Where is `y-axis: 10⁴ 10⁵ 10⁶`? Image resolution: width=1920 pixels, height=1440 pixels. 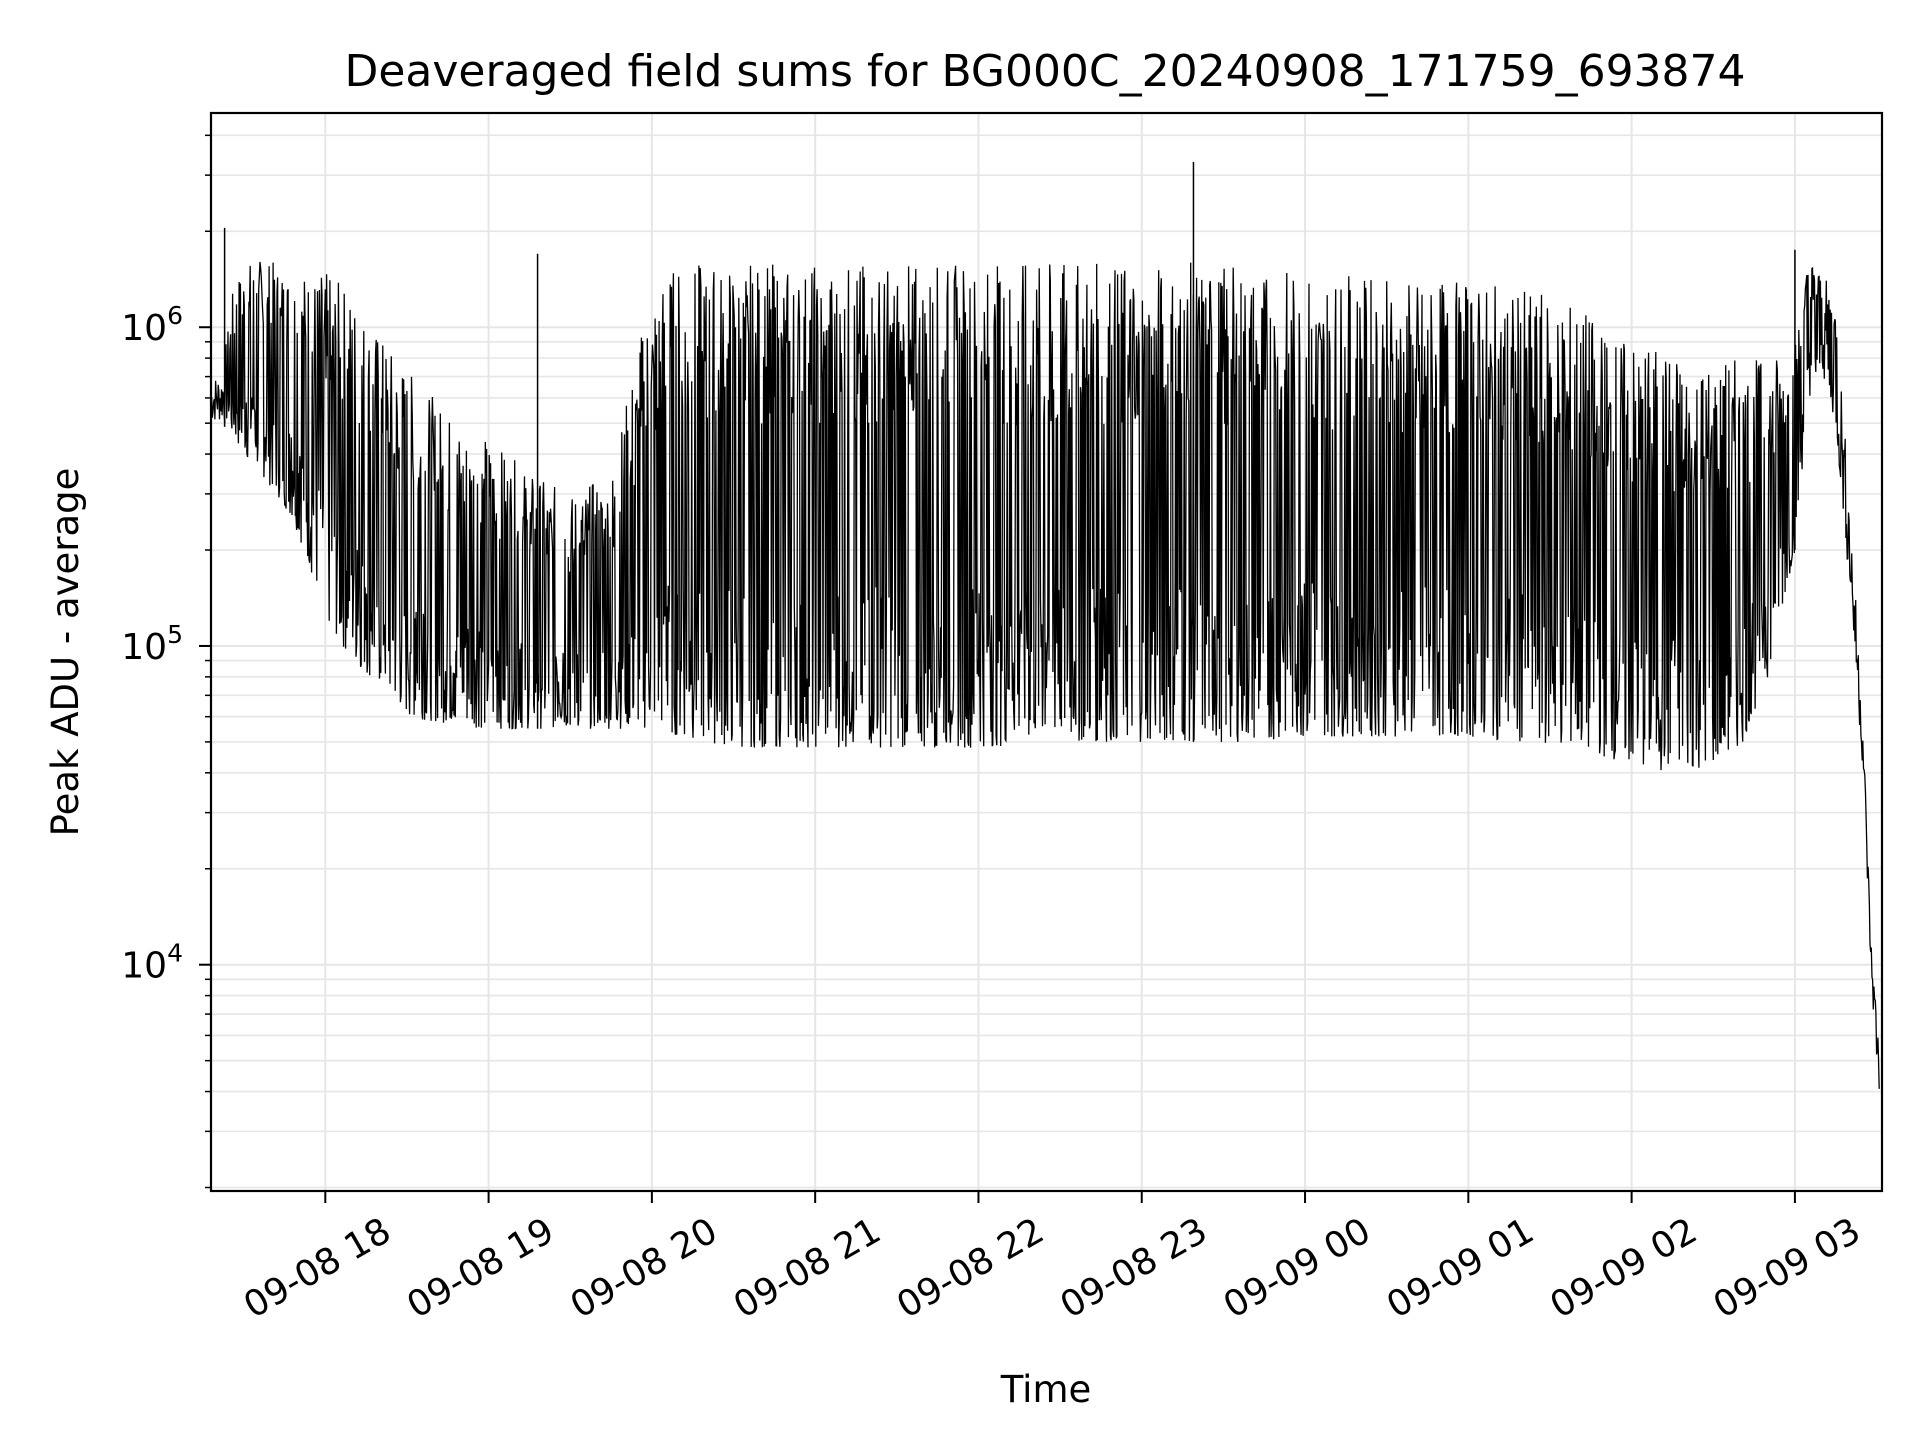 y-axis: 10⁴ 10⁵ 10⁶ is located at coordinates (166, 661).